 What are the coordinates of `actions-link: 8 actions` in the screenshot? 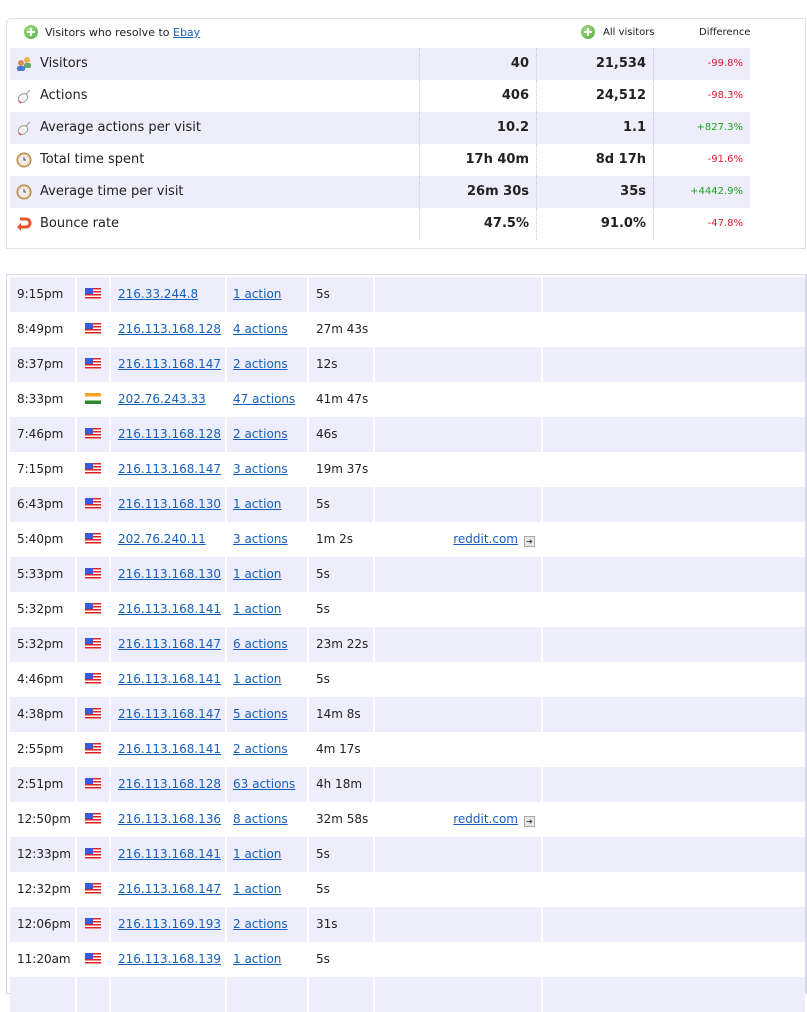 It's located at (260, 819).